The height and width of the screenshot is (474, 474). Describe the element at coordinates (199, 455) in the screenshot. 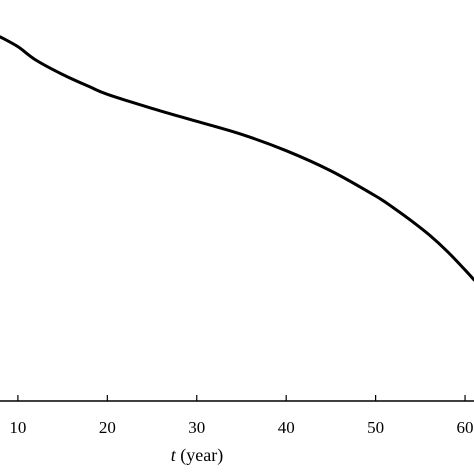

I see `x-axis-unit: (year)` at that location.